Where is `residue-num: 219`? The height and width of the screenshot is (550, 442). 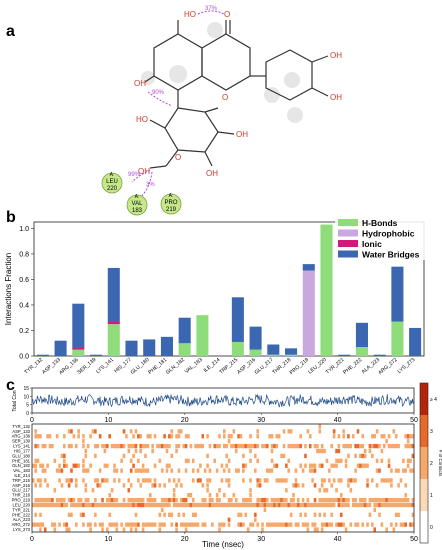 residue-num: 219 is located at coordinates (171, 210).